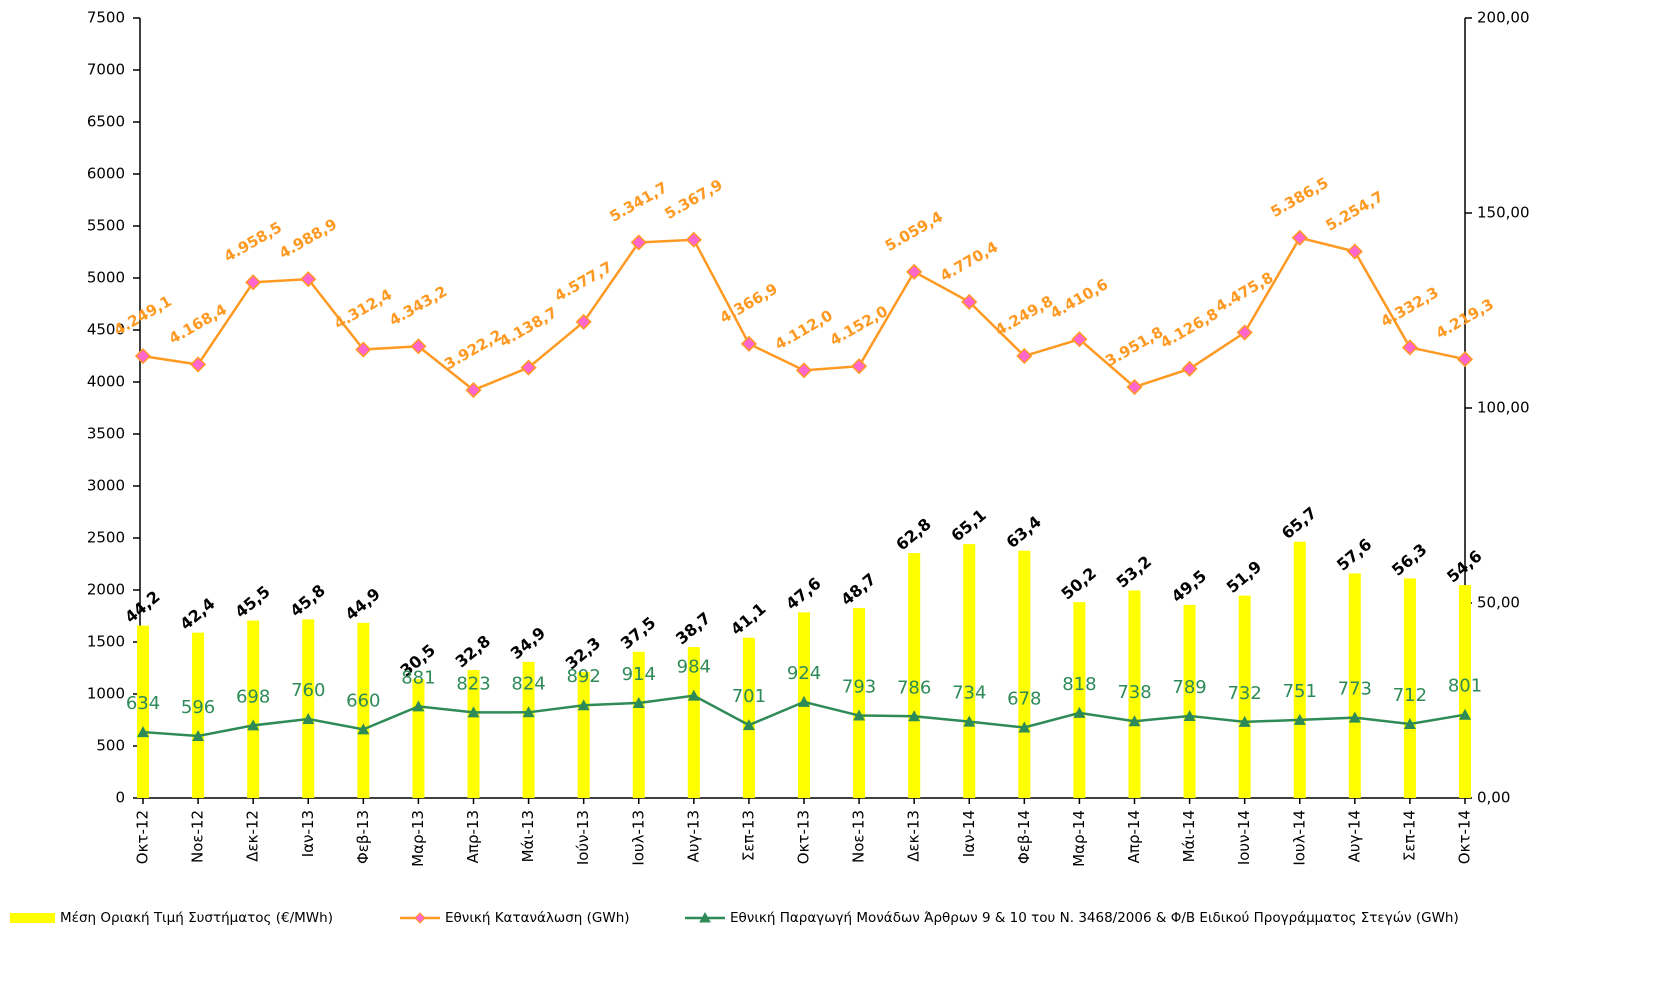 This screenshot has width=1670, height=992. I want to click on x-tick-label: Σεπ-14, so click(1409, 835).